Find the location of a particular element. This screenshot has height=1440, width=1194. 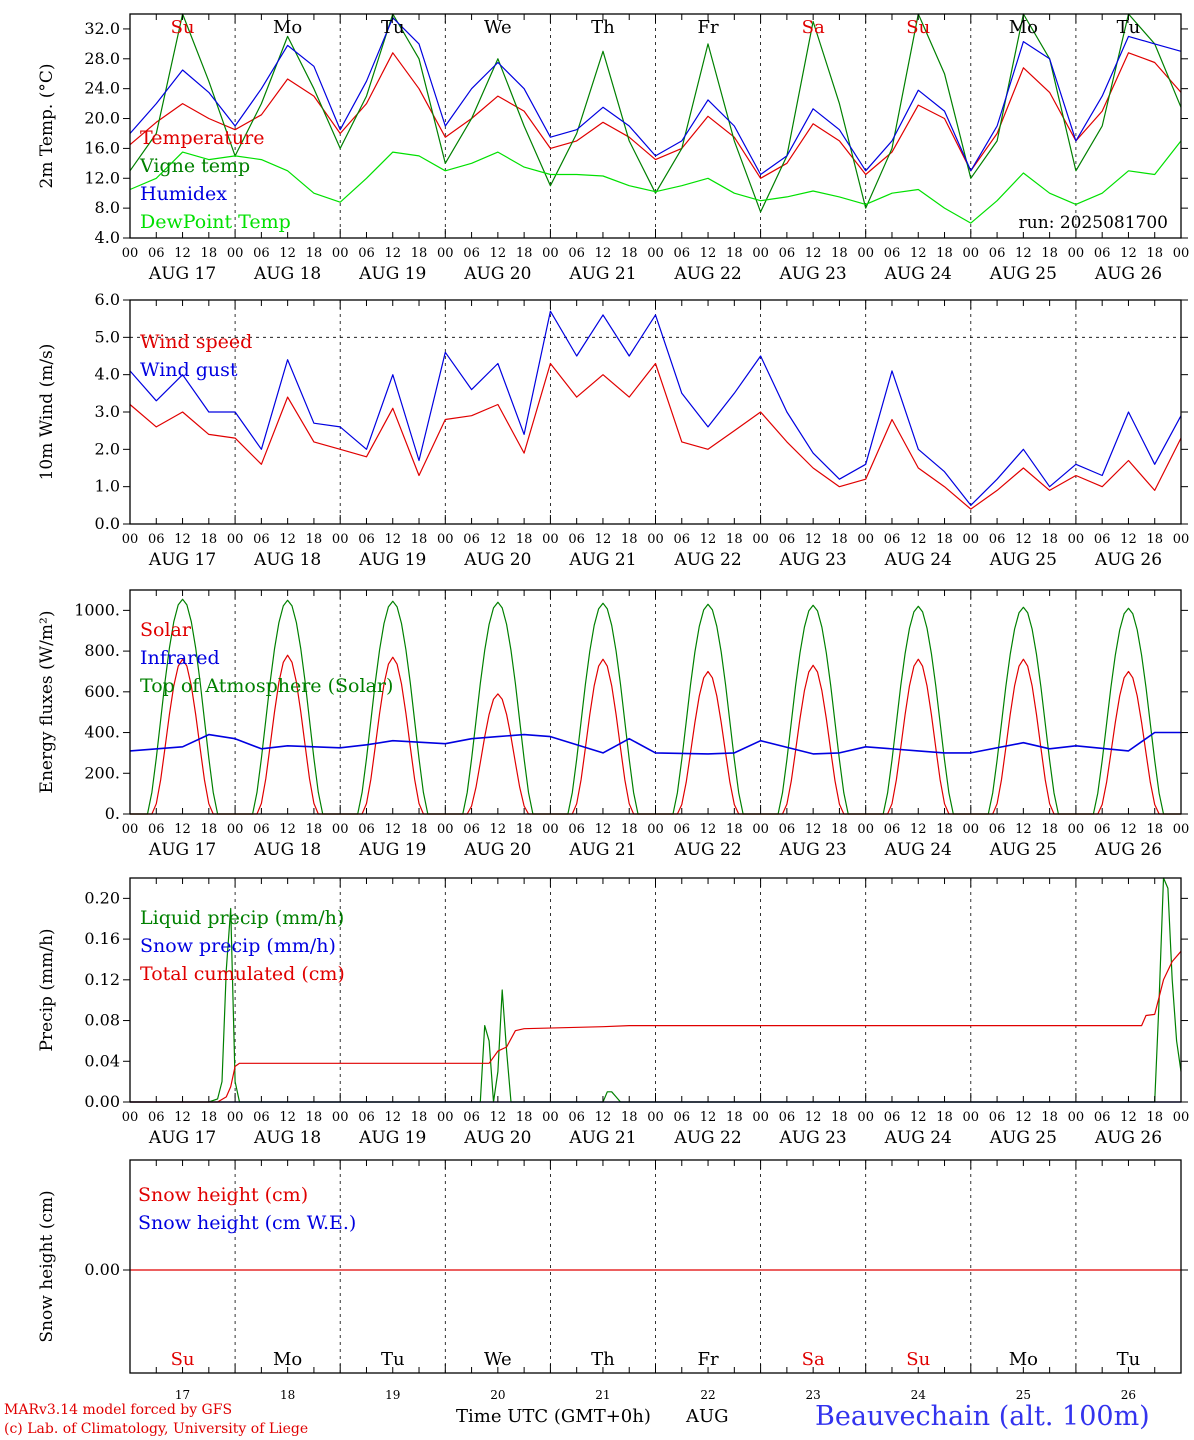

series-line-wind-gust is located at coordinates (655, 408).